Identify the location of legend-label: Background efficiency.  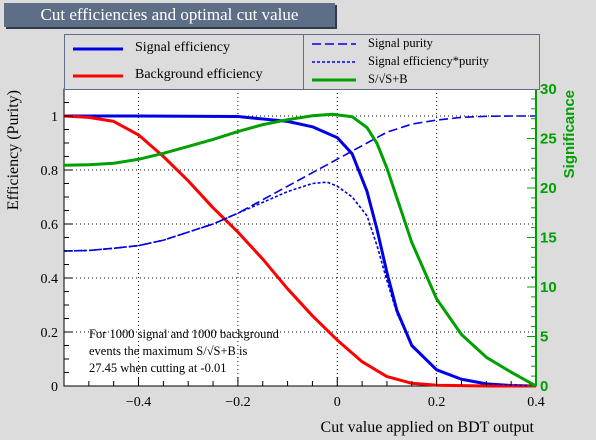
(199, 74).